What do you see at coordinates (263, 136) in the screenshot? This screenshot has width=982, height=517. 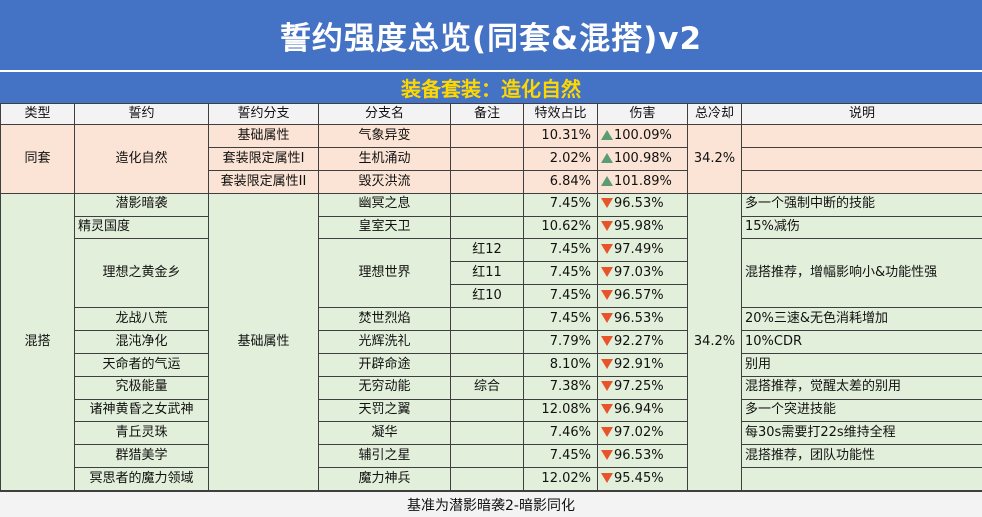 I see `branch-cell: 基础属性` at bounding box center [263, 136].